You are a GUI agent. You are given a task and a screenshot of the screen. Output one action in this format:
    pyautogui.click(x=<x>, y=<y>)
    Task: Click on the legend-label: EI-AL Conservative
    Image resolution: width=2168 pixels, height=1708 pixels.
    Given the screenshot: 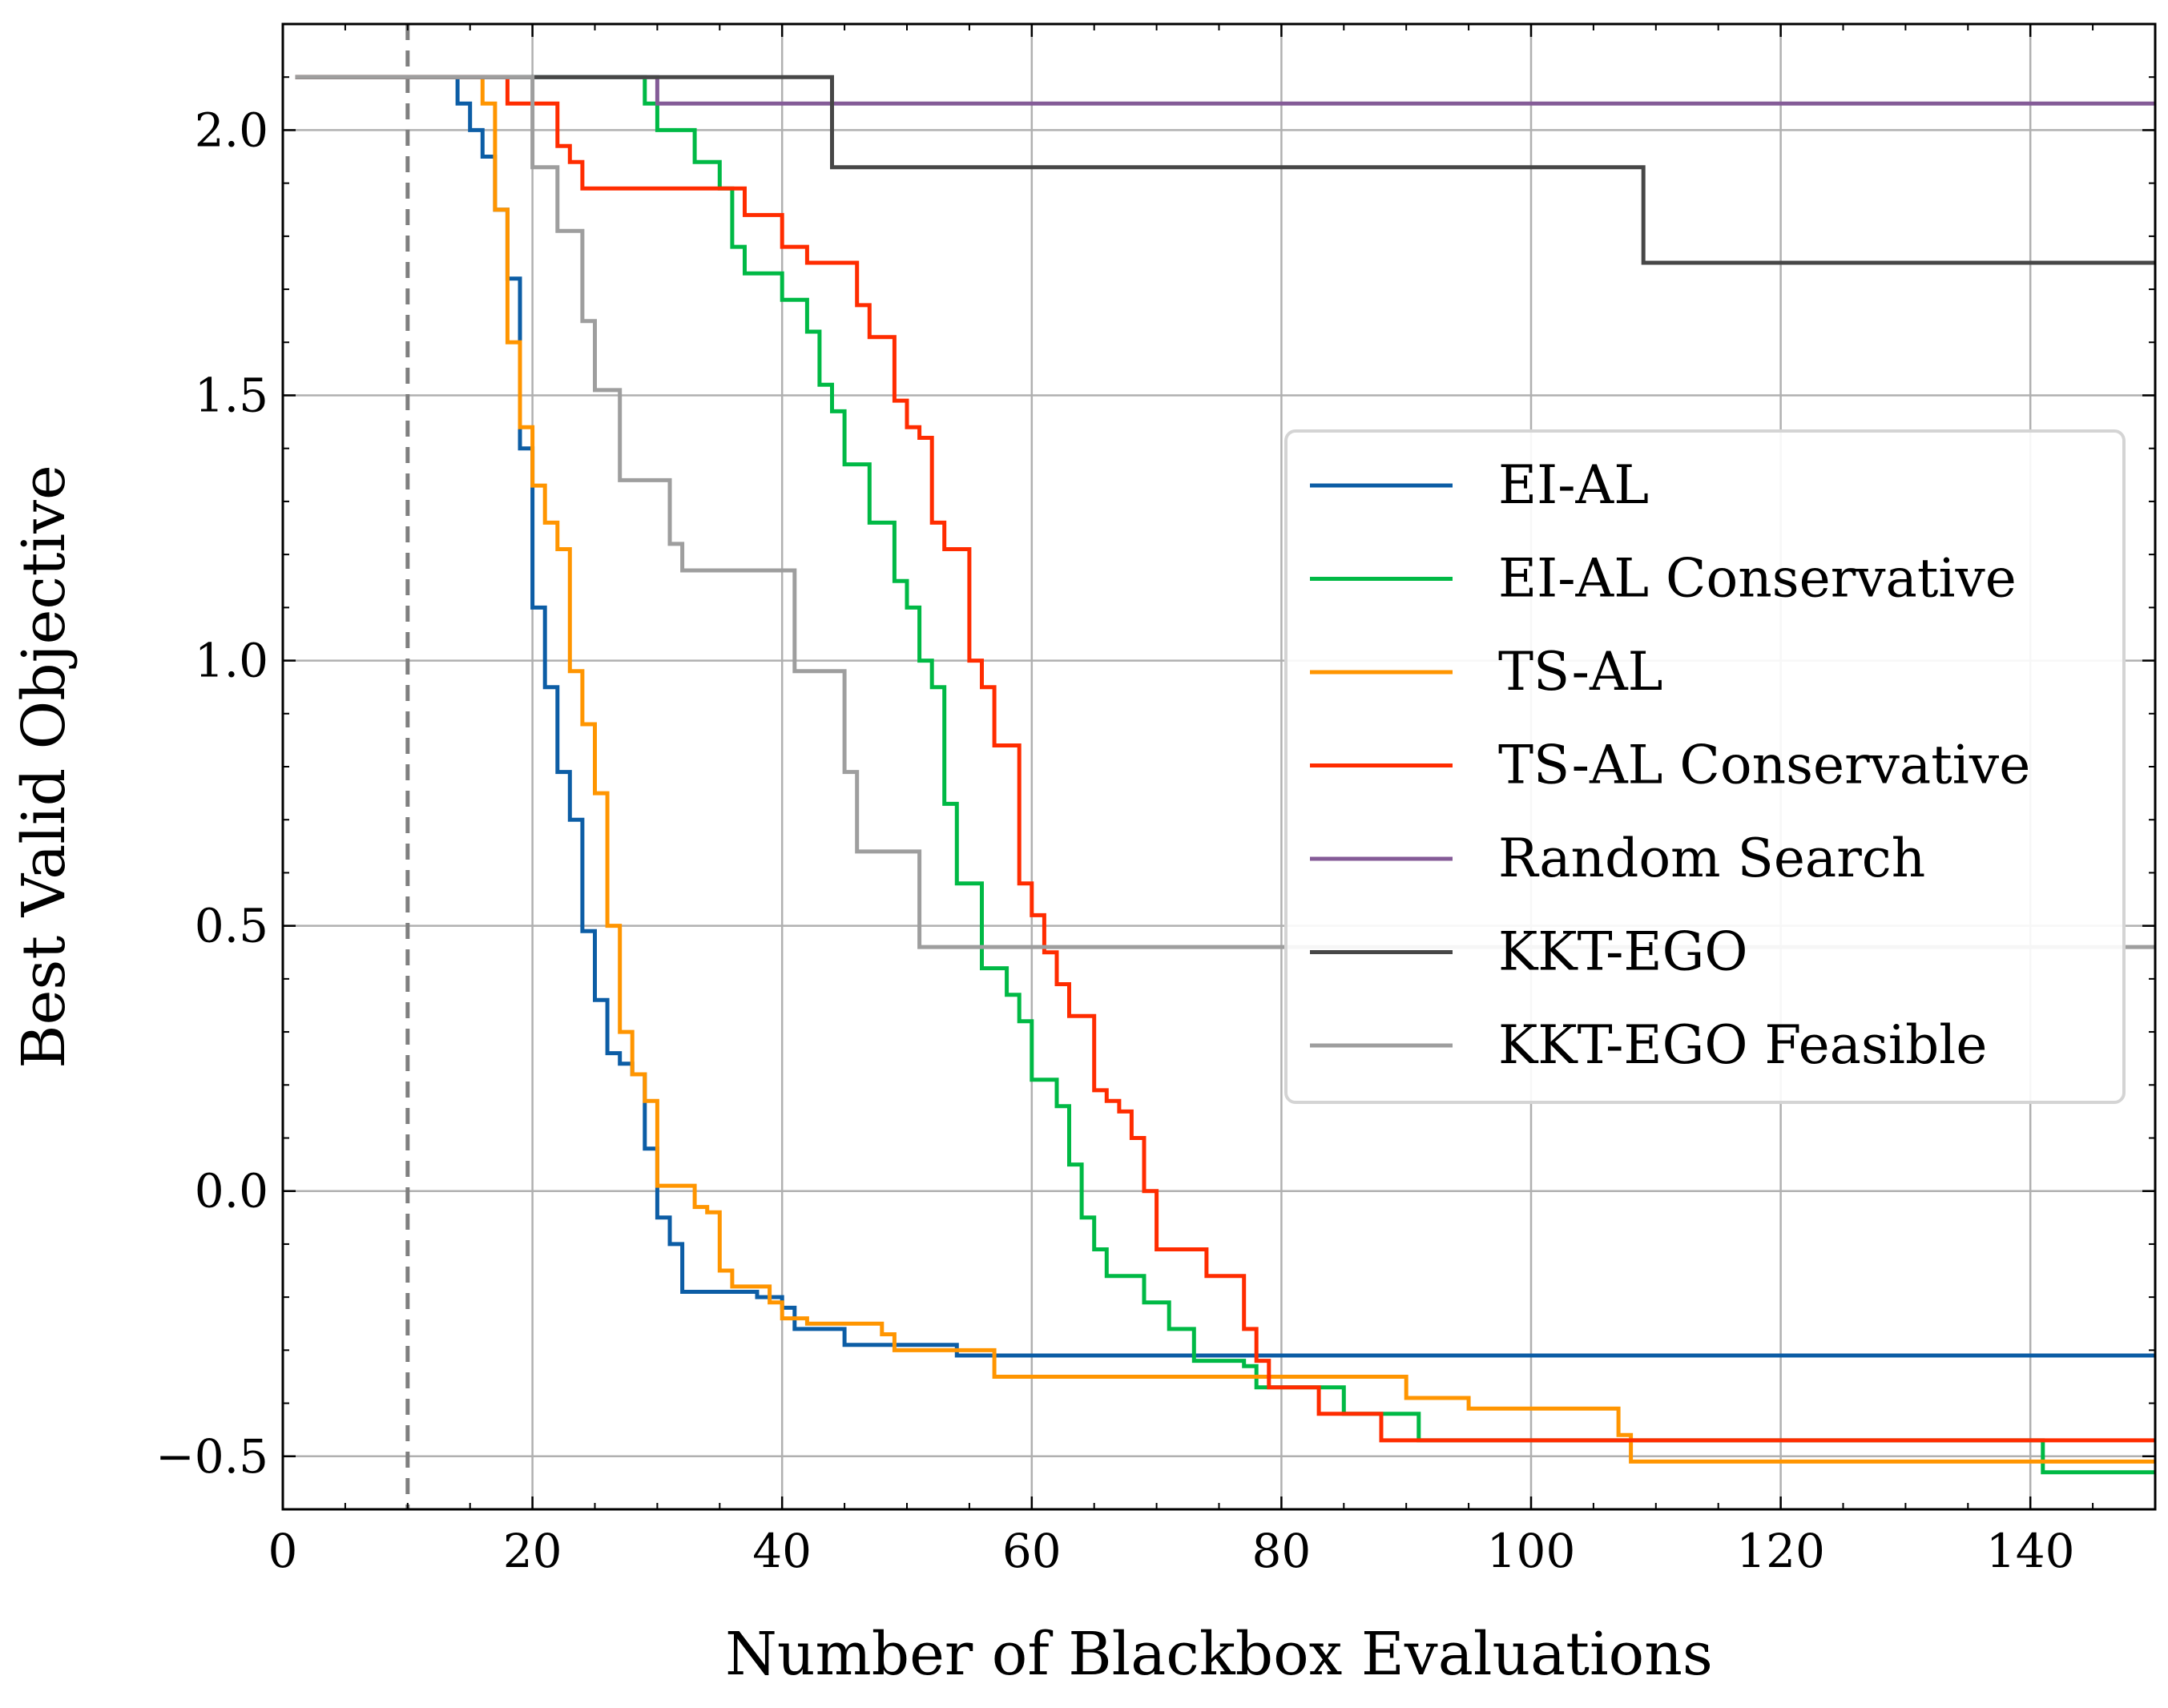 What is the action you would take?
    pyautogui.click(x=1757, y=579)
    